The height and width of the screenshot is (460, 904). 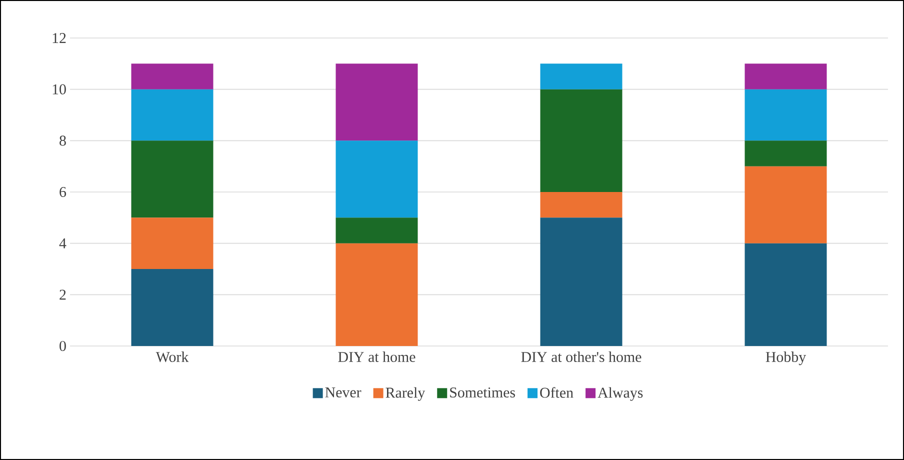 What do you see at coordinates (377, 357) in the screenshot?
I see `x-tick-label: DIY at home` at bounding box center [377, 357].